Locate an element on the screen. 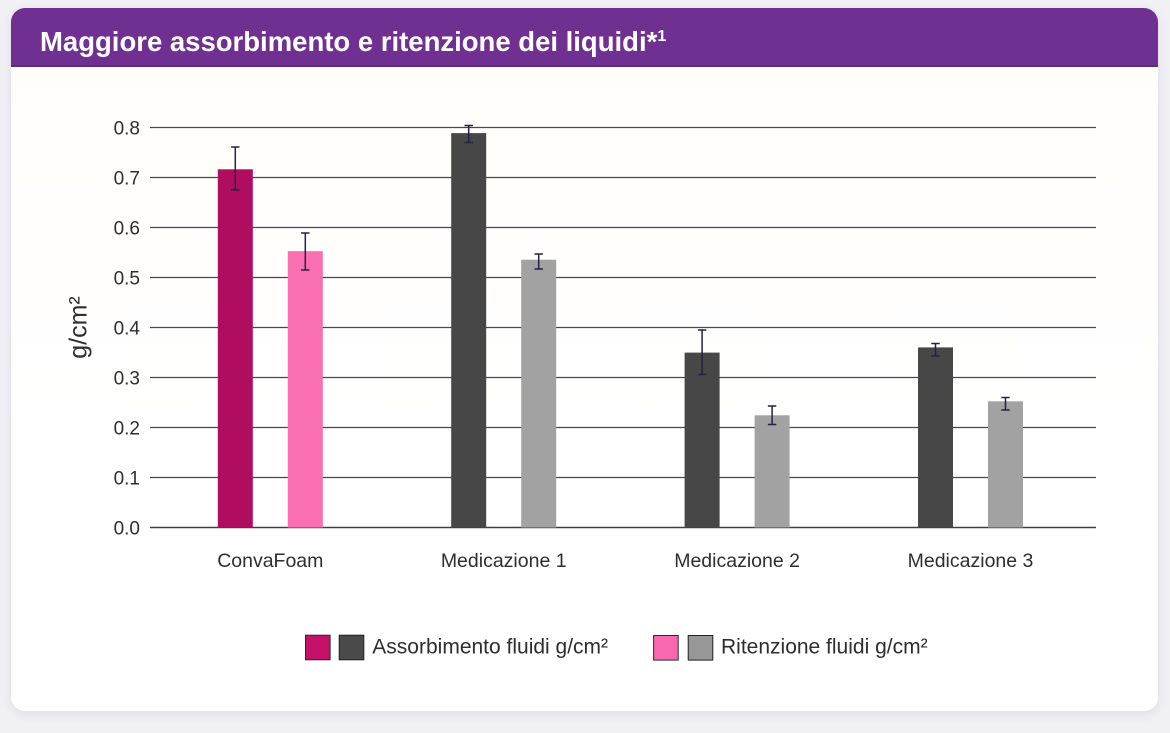 The width and height of the screenshot is (1170, 733). svg-text: 0.2 is located at coordinates (127, 429).